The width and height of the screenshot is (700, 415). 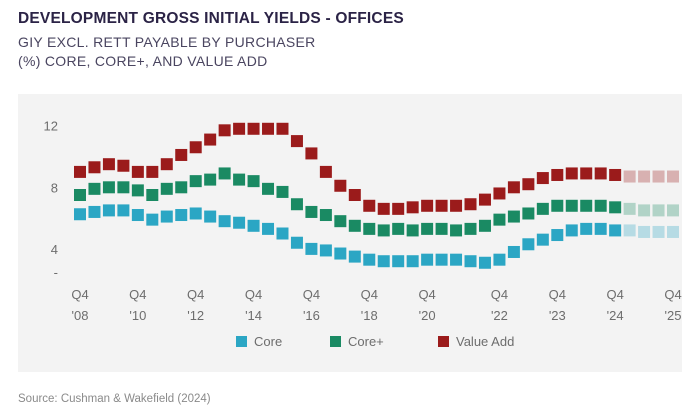 What do you see at coordinates (80, 315) in the screenshot?
I see `x-tick-label: '08` at bounding box center [80, 315].